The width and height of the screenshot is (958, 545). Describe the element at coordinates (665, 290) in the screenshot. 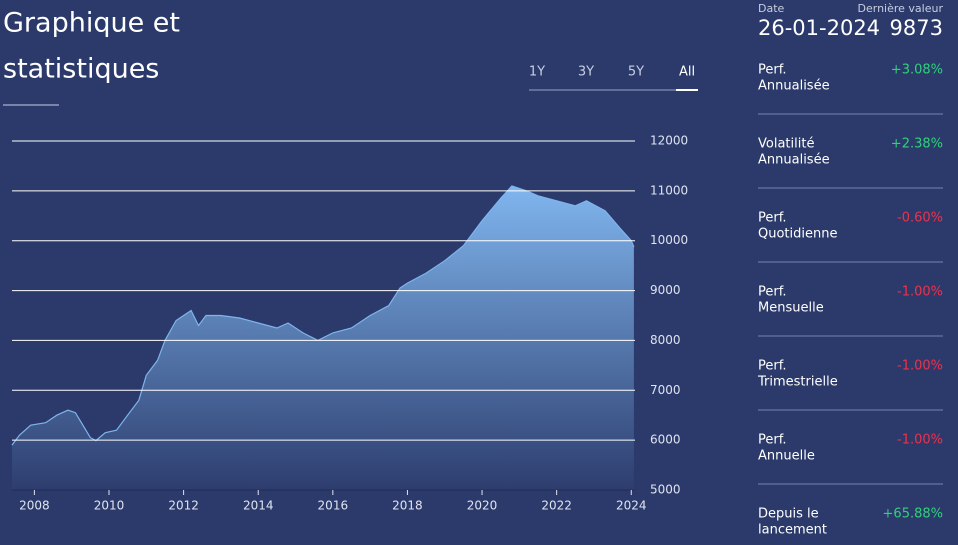

I see `y-tick-label: 9000` at that location.